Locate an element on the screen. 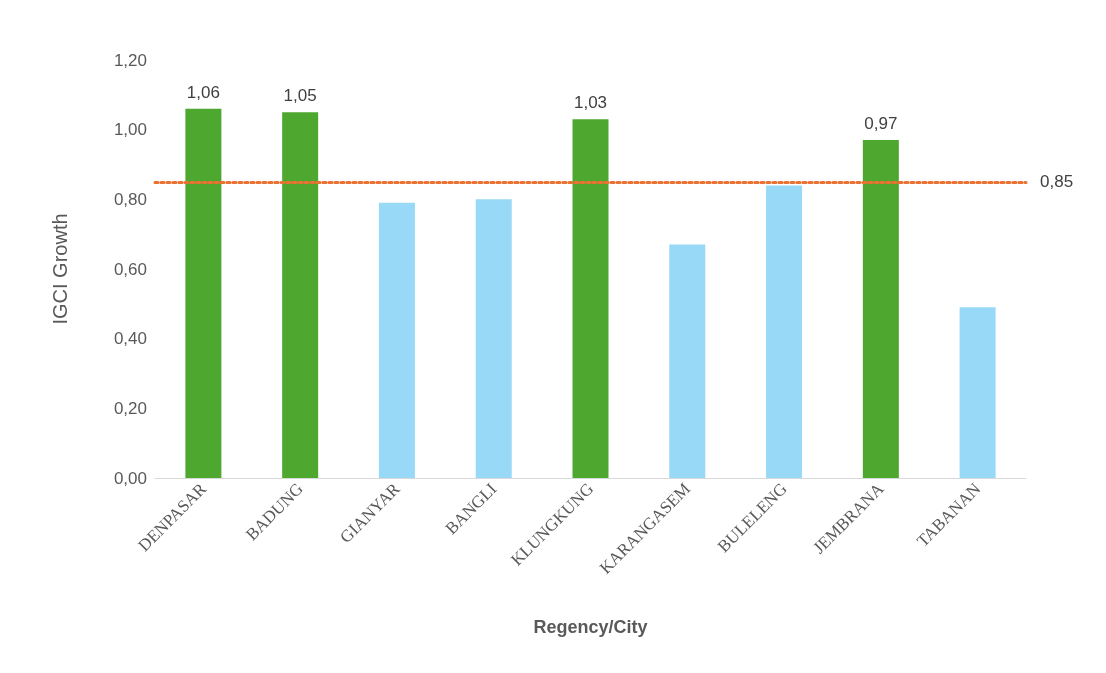  y-tick-label: 0,80 is located at coordinates (130, 199).